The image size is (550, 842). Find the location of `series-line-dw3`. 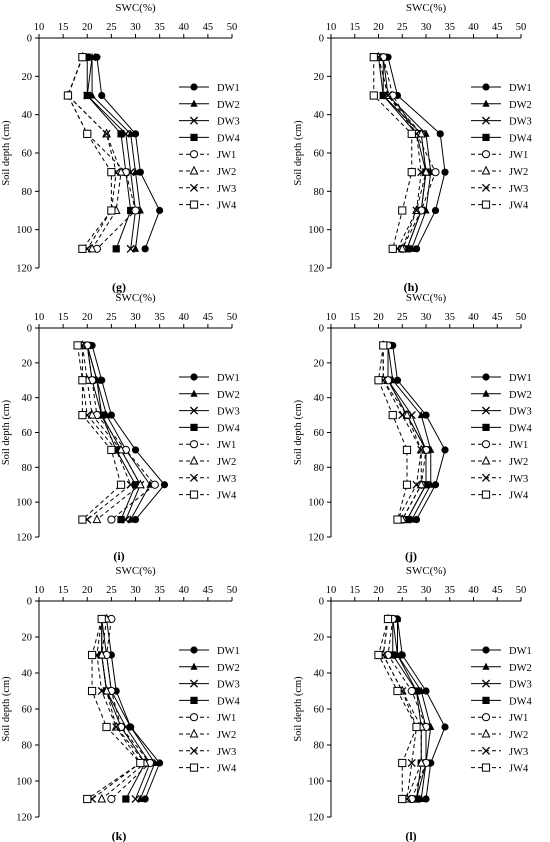

series-line-dw3 is located at coordinates (404, 153).